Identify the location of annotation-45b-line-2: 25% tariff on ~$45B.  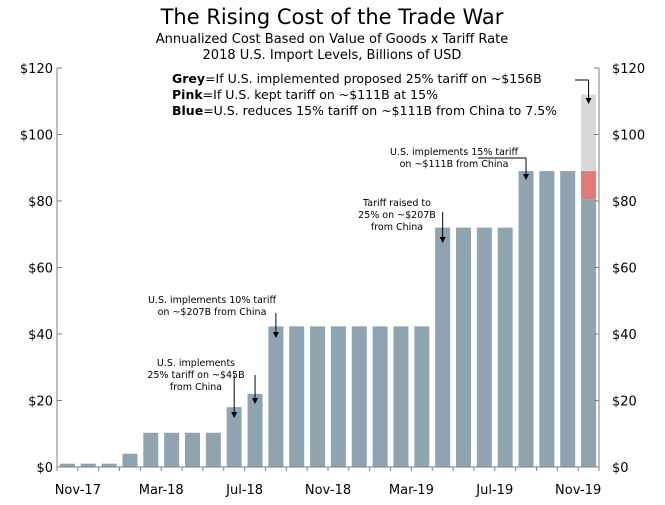
(195, 375).